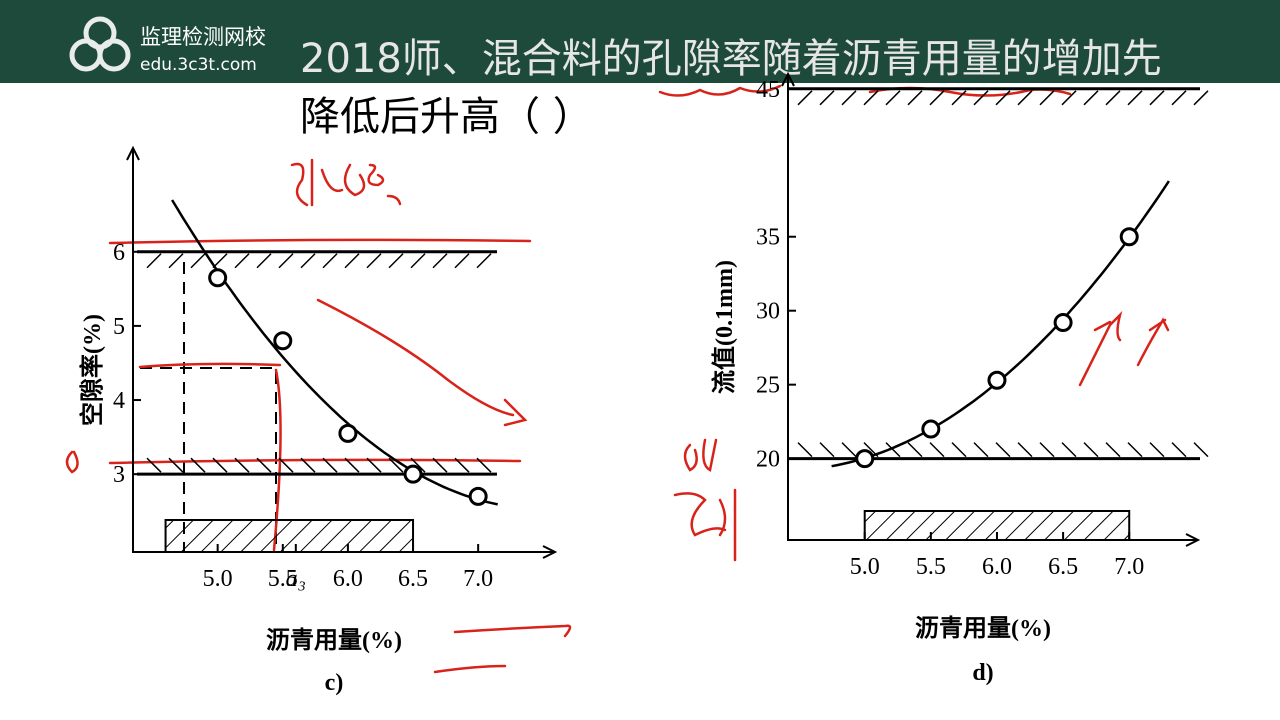 Image resolution: width=1280 pixels, height=720 pixels. What do you see at coordinates (296, 579) in the screenshot?
I see `x-tick-label: a₃` at bounding box center [296, 579].